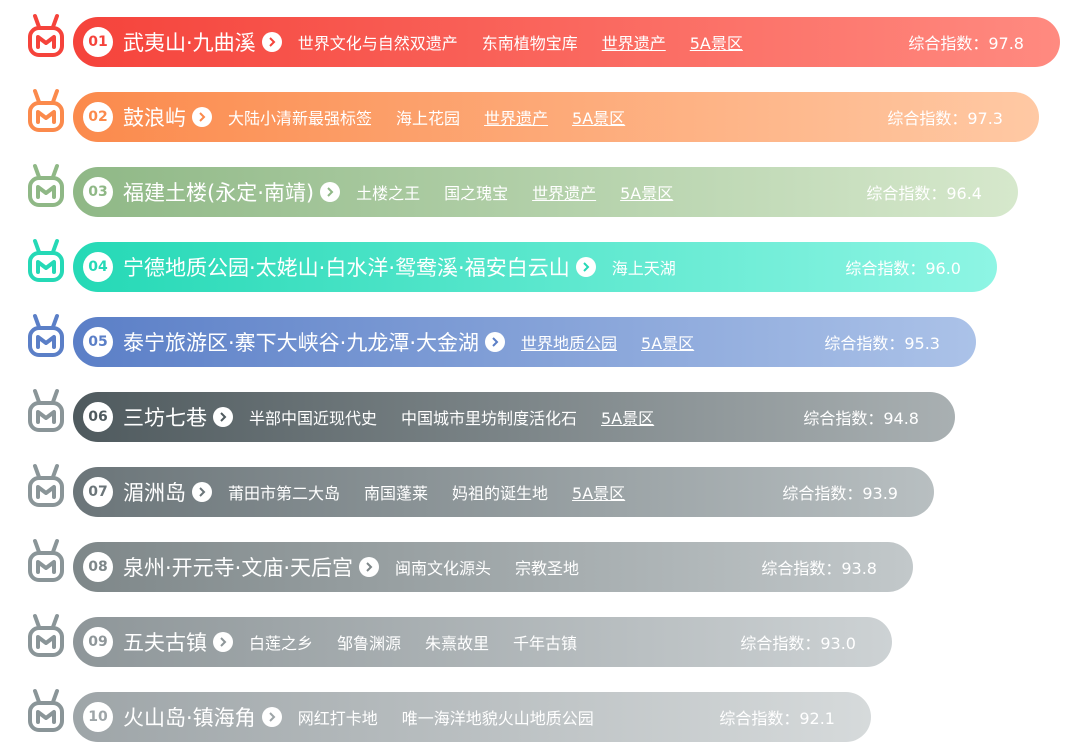 The image size is (1074, 750). What do you see at coordinates (154, 493) in the screenshot?
I see `place-name: 湄洲岛` at bounding box center [154, 493].